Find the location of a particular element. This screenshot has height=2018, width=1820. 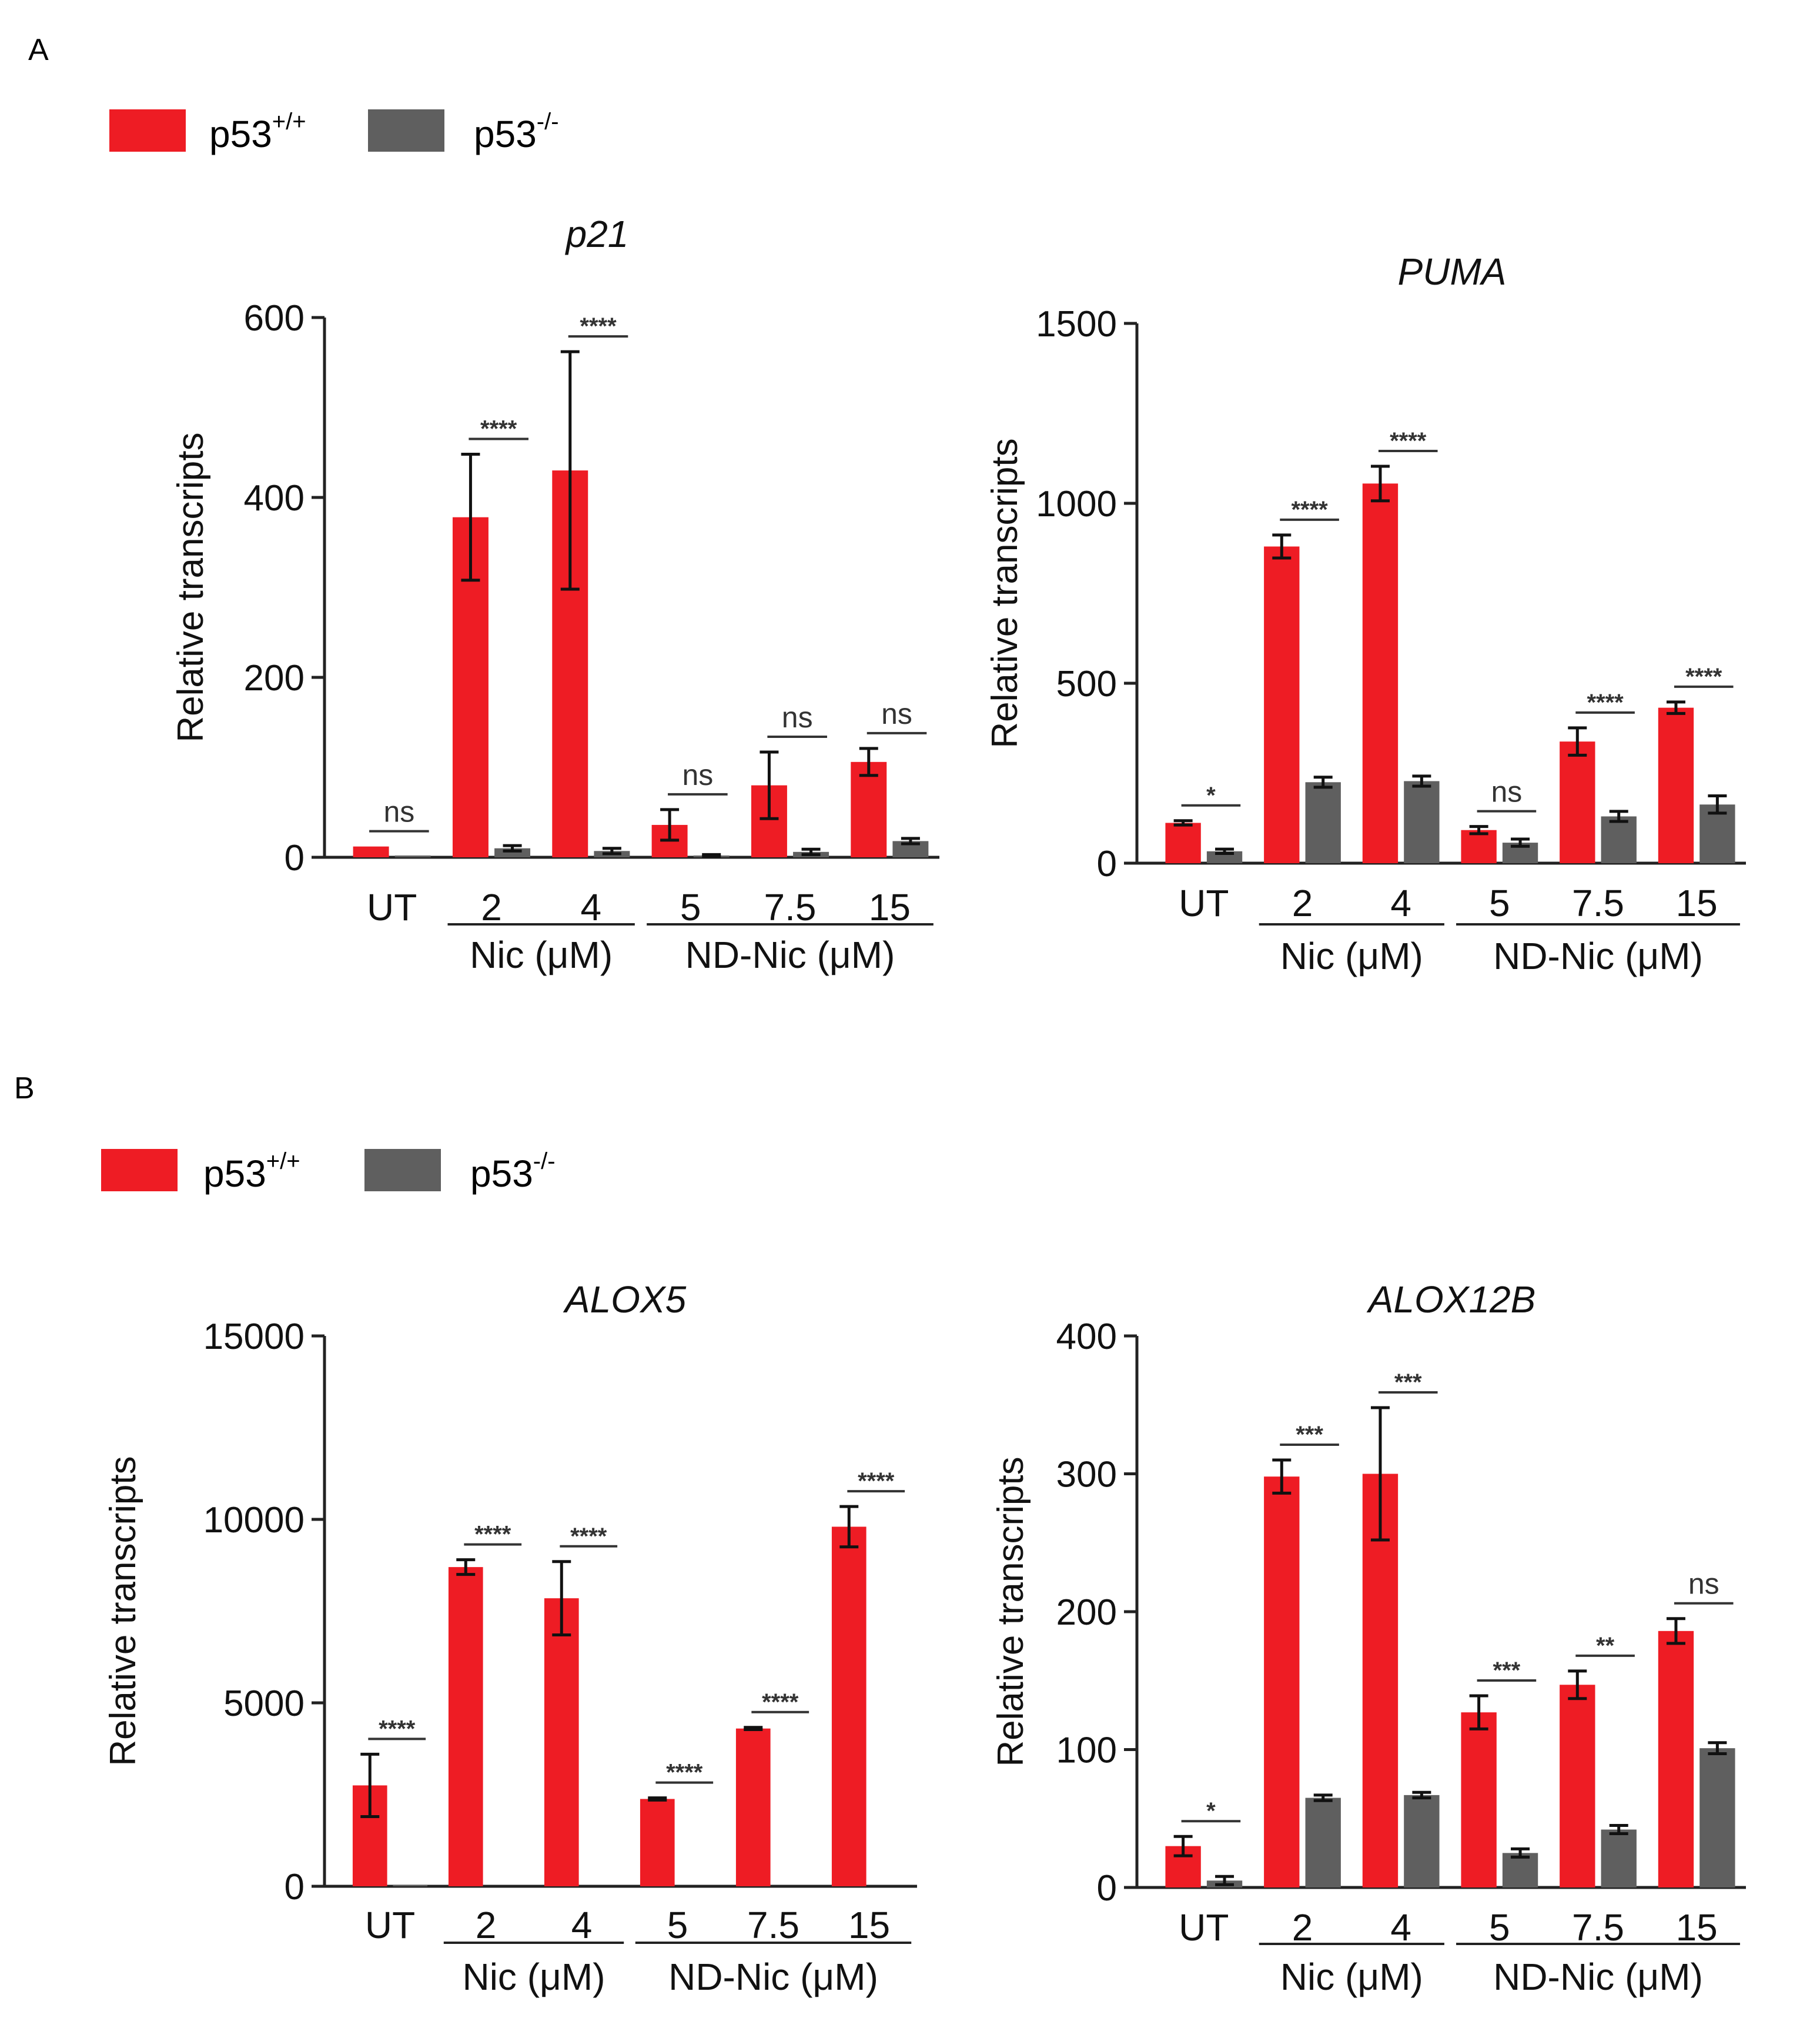

y-tick-label: 15000 is located at coordinates (254, 1337).